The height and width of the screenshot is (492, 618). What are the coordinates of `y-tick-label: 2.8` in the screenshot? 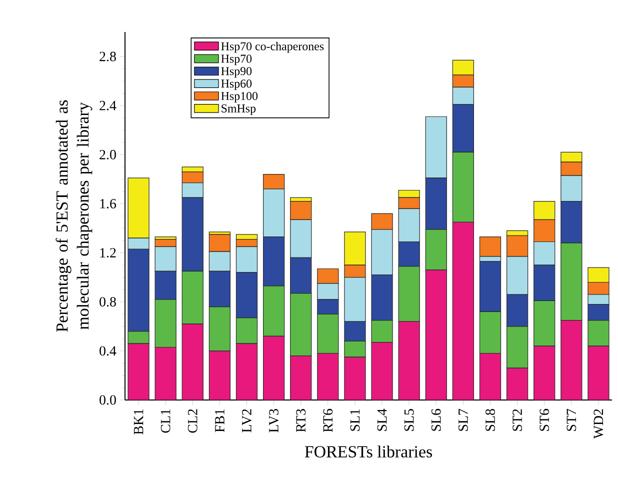 It's located at (108, 57).